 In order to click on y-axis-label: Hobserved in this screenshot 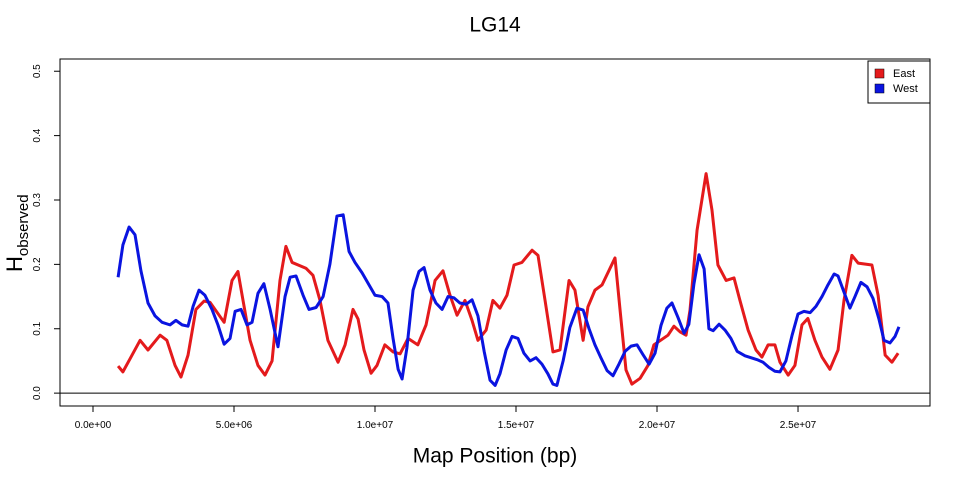, I will do `click(17, 233)`.